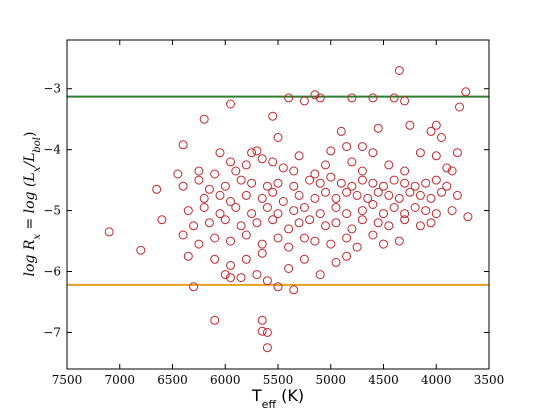 The image size is (545, 409). Describe the element at coordinates (32, 204) in the screenshot. I see `y-axis-label: log Rx = log (Lx/Lbol)` at that location.